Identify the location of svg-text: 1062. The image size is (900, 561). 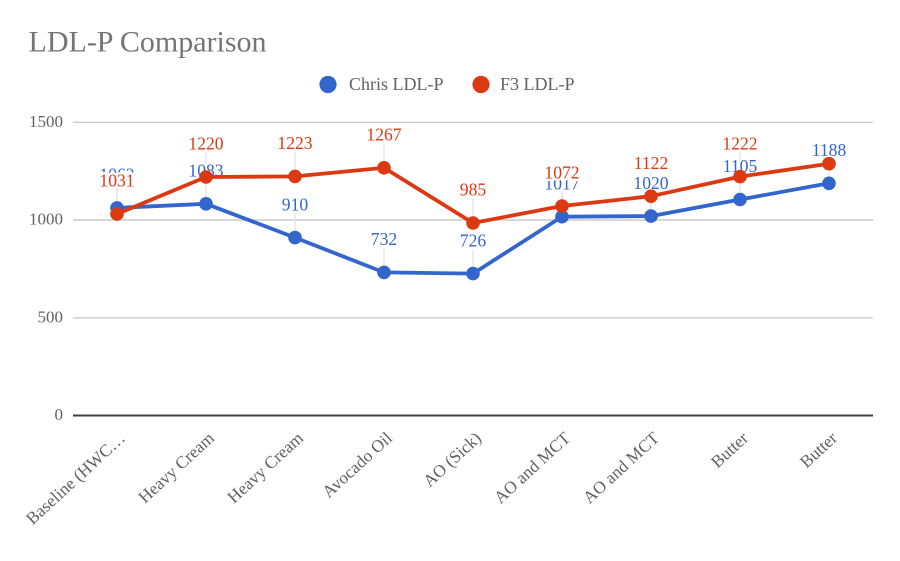
(116, 175).